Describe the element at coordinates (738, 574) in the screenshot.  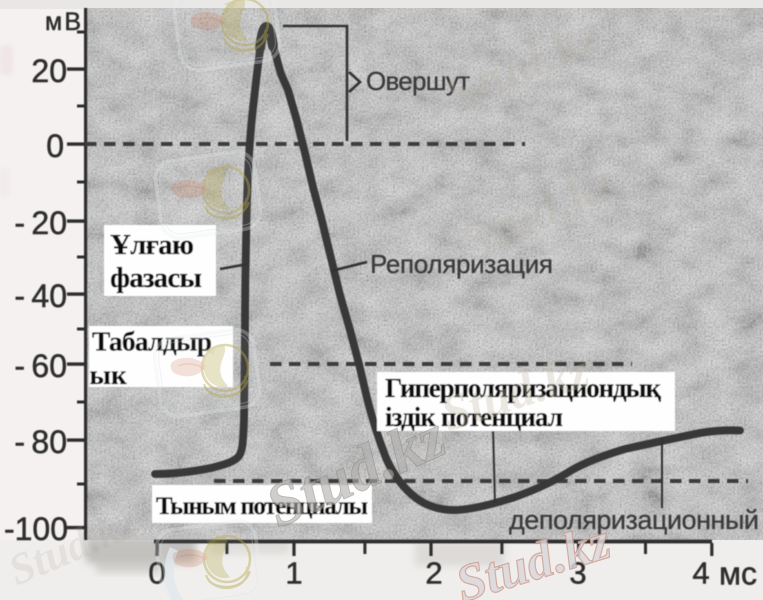
I see `svg-text: мс` at that location.